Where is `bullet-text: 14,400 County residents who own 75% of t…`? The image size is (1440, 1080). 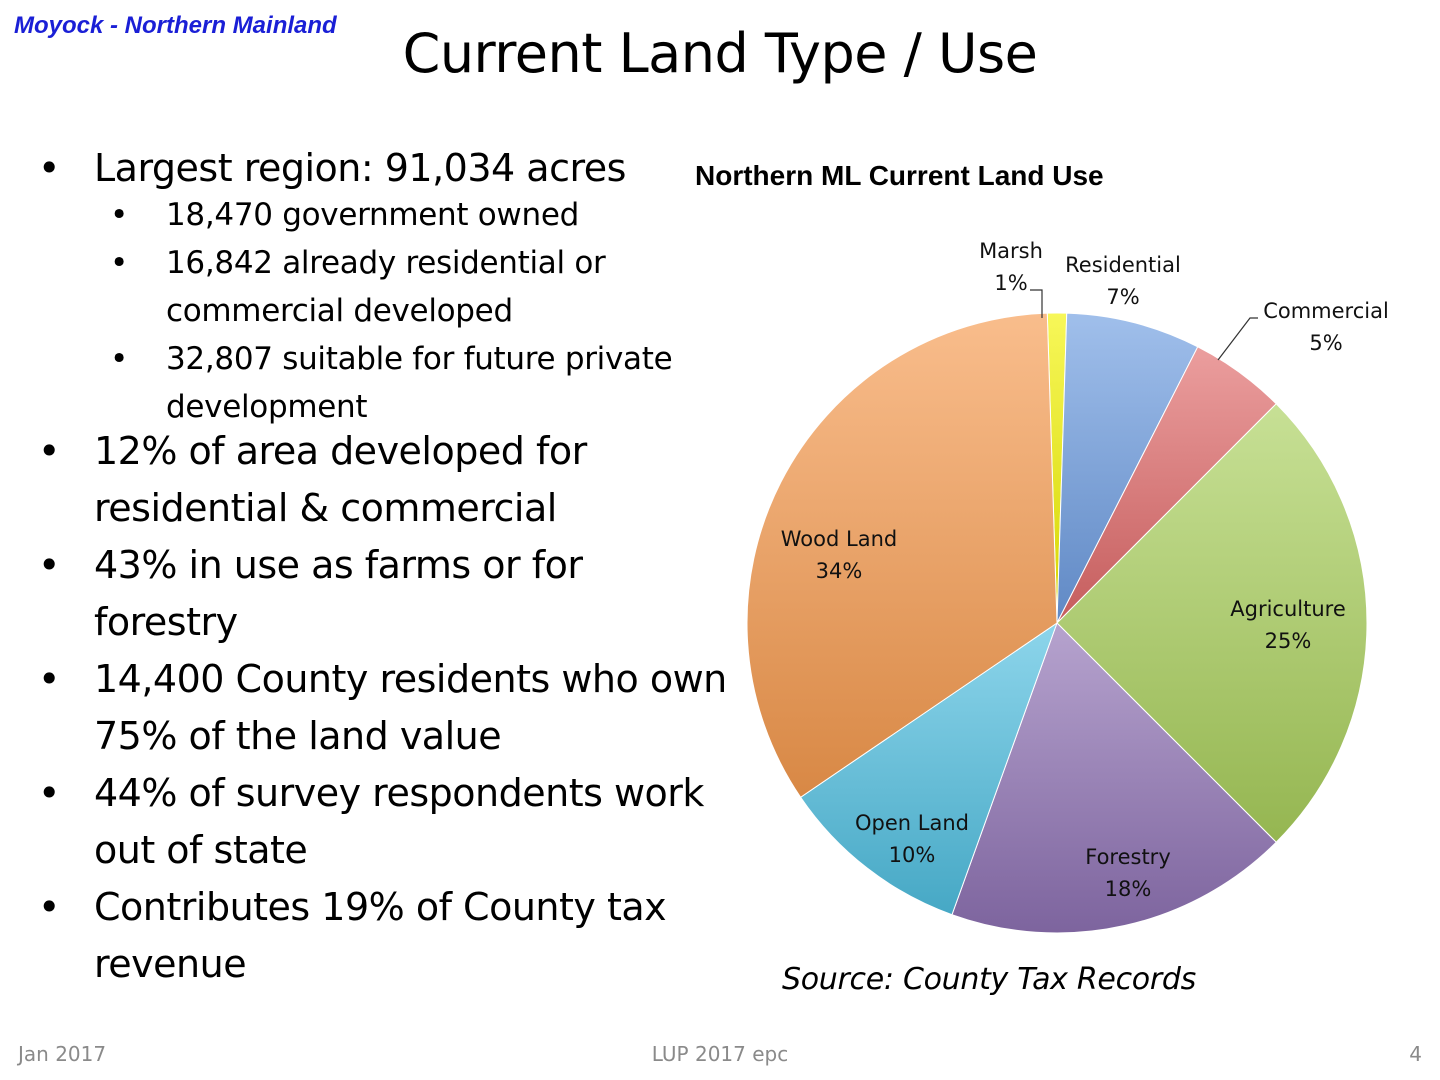
bullet-text: 14,400 County residents who own 75% of t… is located at coordinates (410, 707).